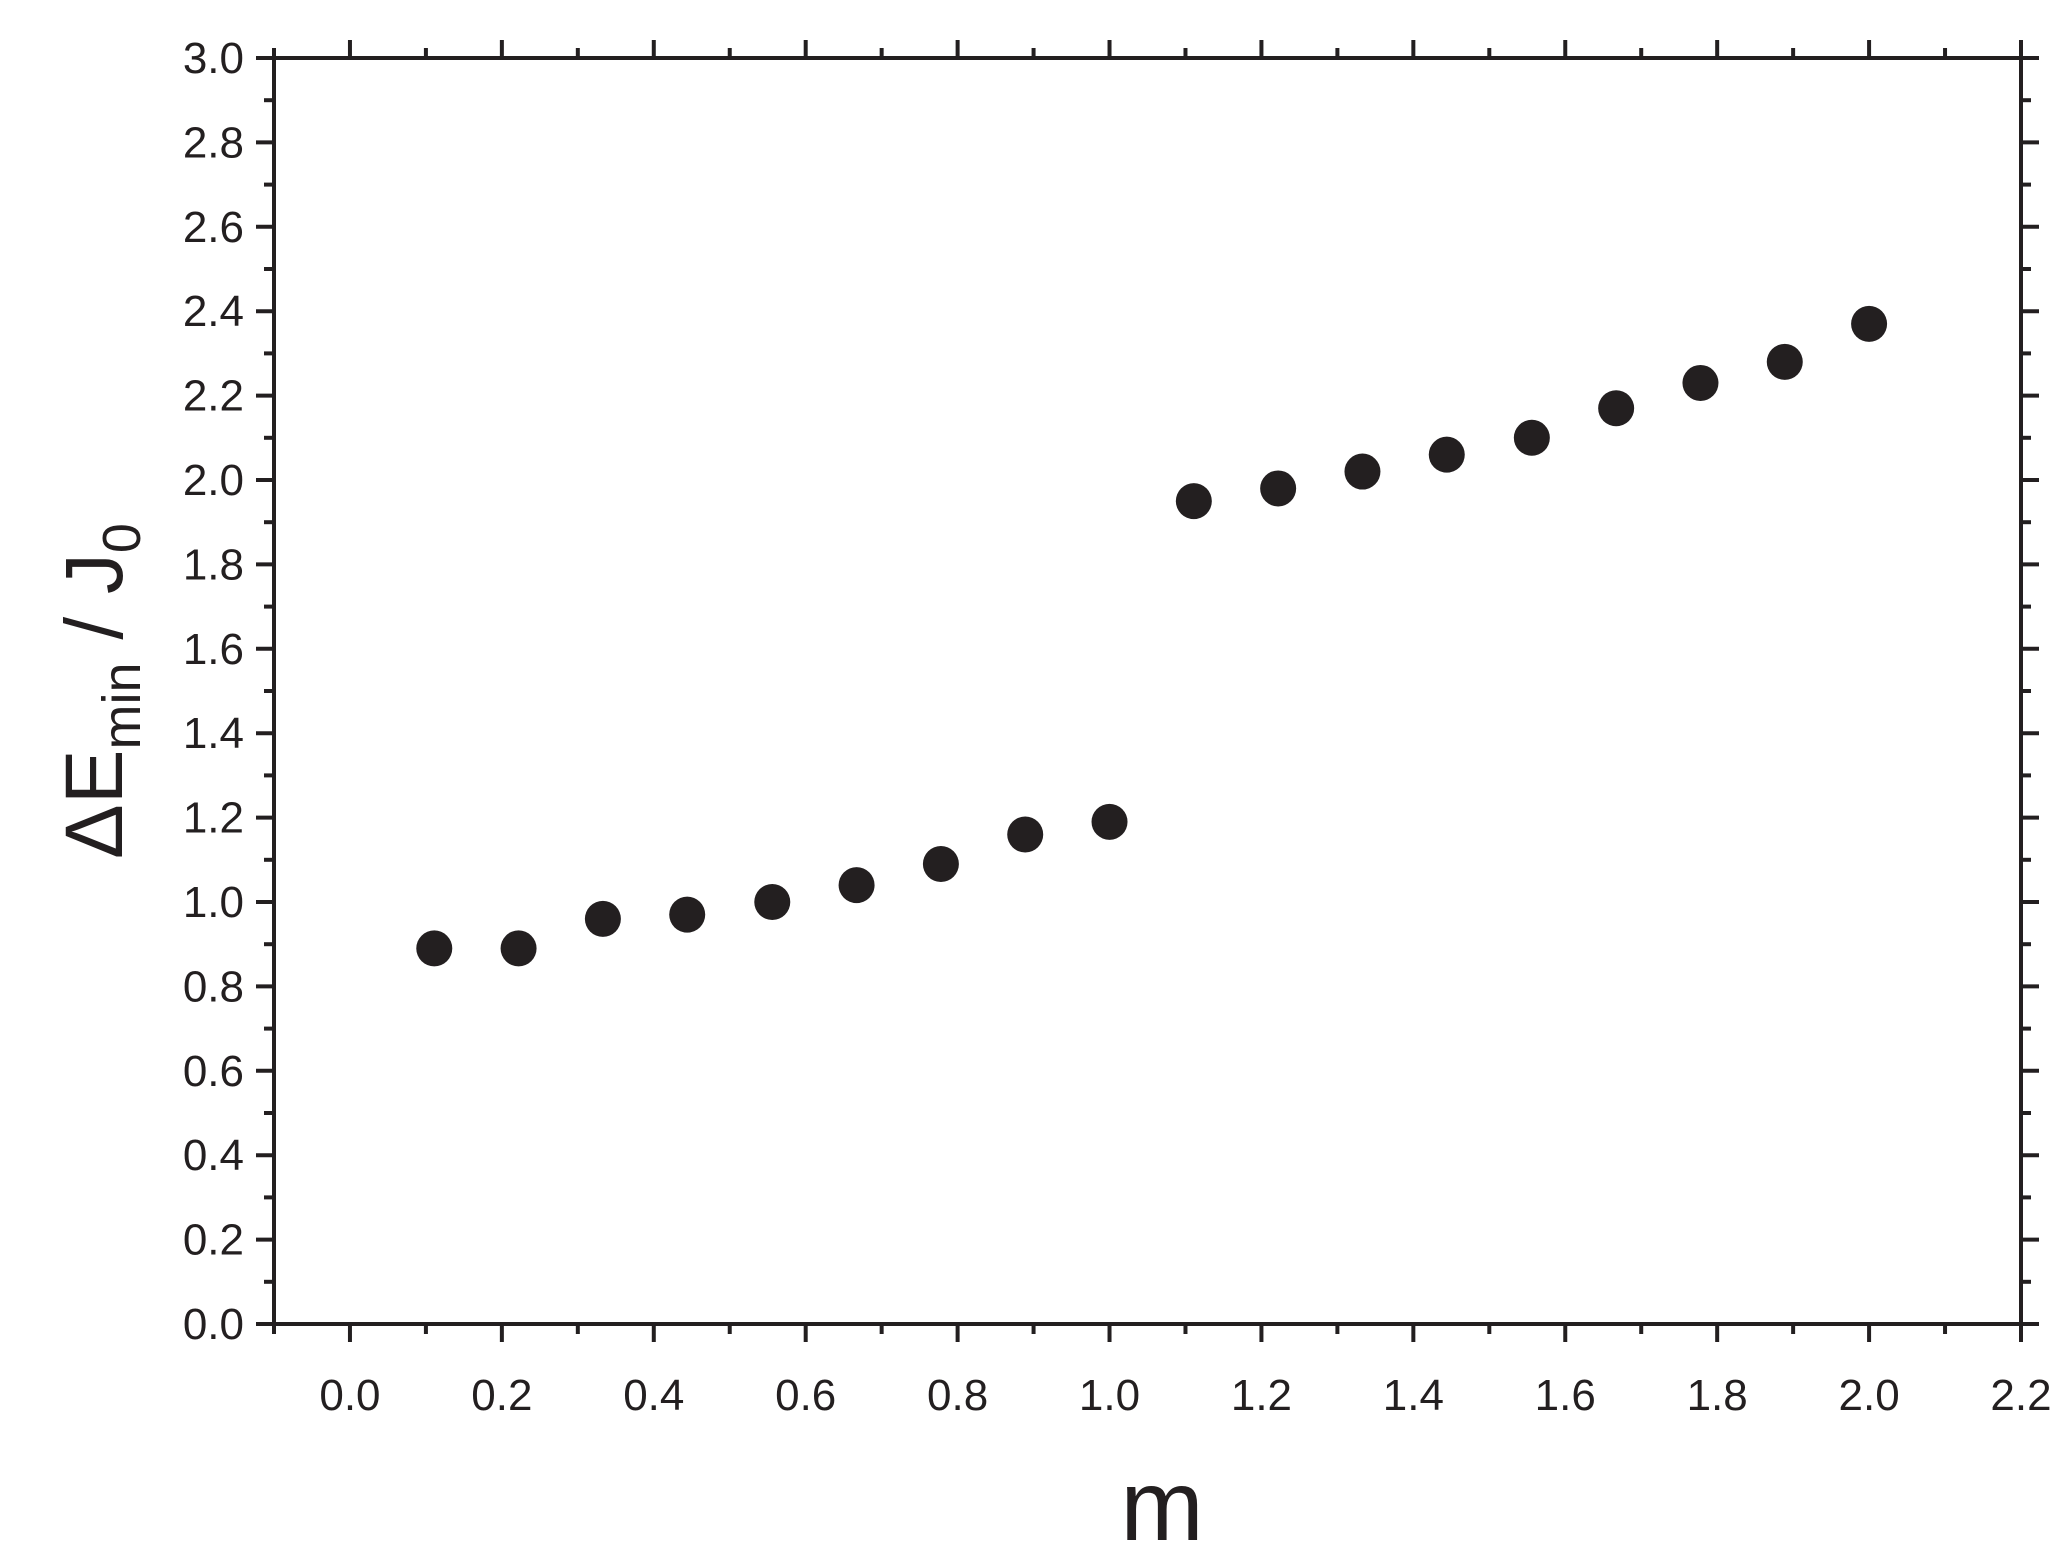 The width and height of the screenshot is (2072, 1568). I want to click on y-axis-title: ΔEmin / J0, so click(100, 691).